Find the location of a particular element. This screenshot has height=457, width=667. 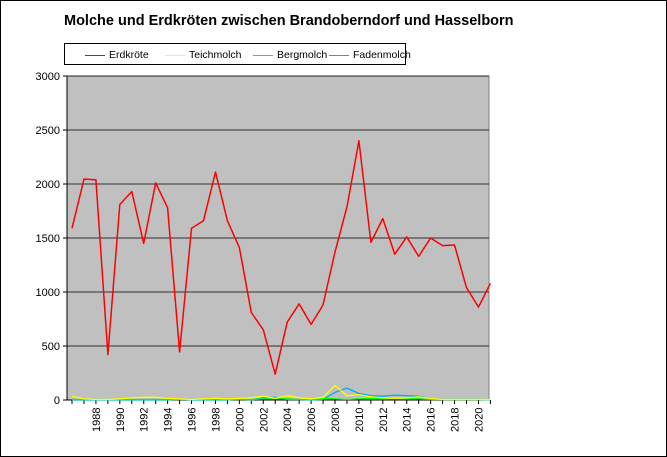

series-line-teichmolch is located at coordinates (281, 392).